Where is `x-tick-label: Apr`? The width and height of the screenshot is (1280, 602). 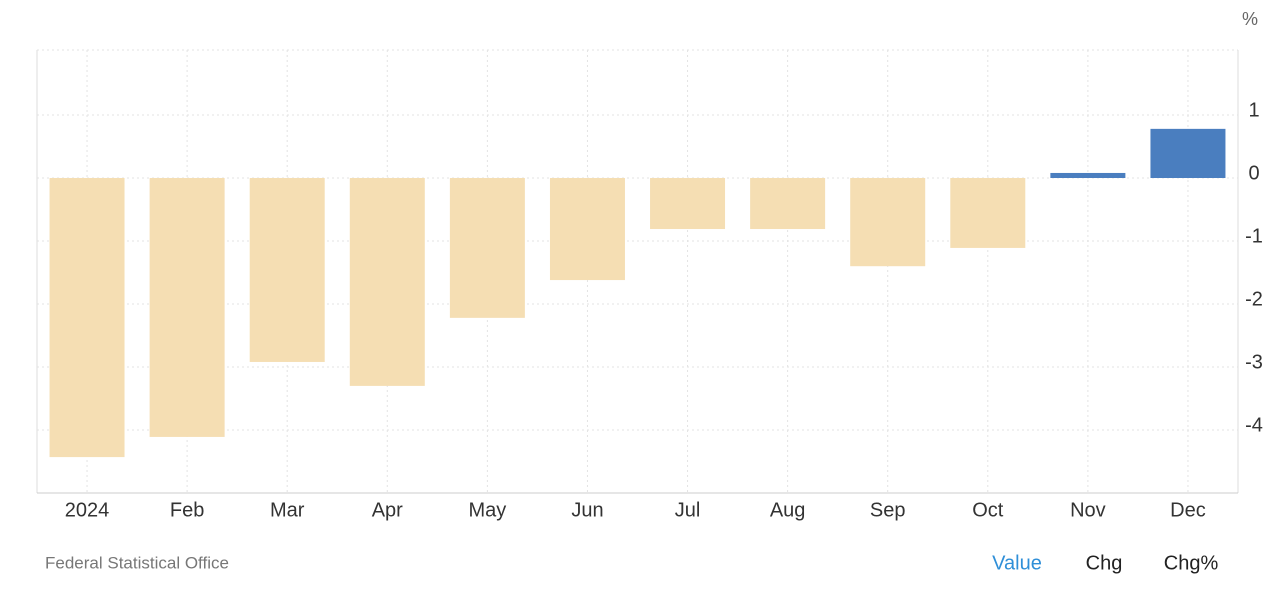 x-tick-label: Apr is located at coordinates (387, 510).